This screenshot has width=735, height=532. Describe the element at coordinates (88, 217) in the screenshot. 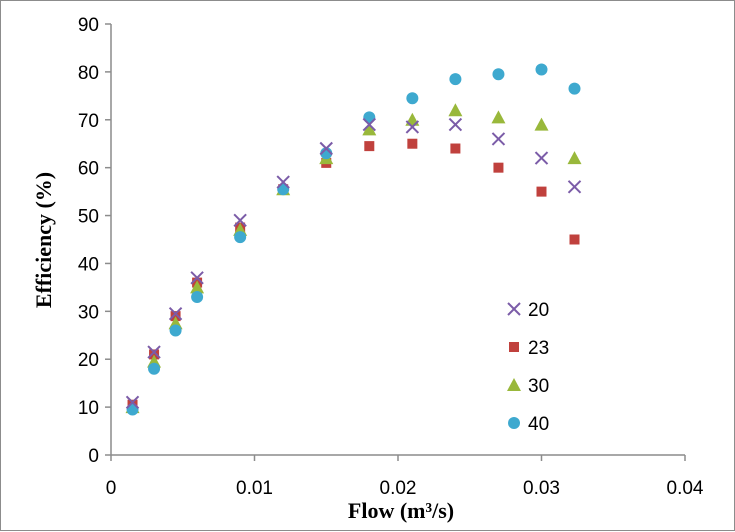

I see `y-tick-label: 50` at that location.